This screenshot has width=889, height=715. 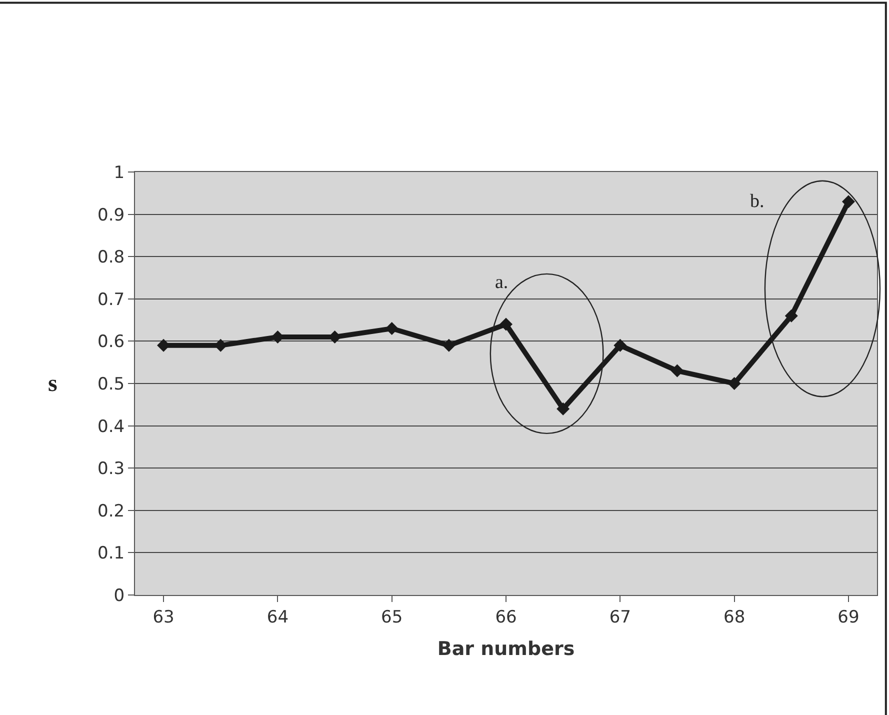 I want to click on y-tick-label: 0.8, so click(x=111, y=258).